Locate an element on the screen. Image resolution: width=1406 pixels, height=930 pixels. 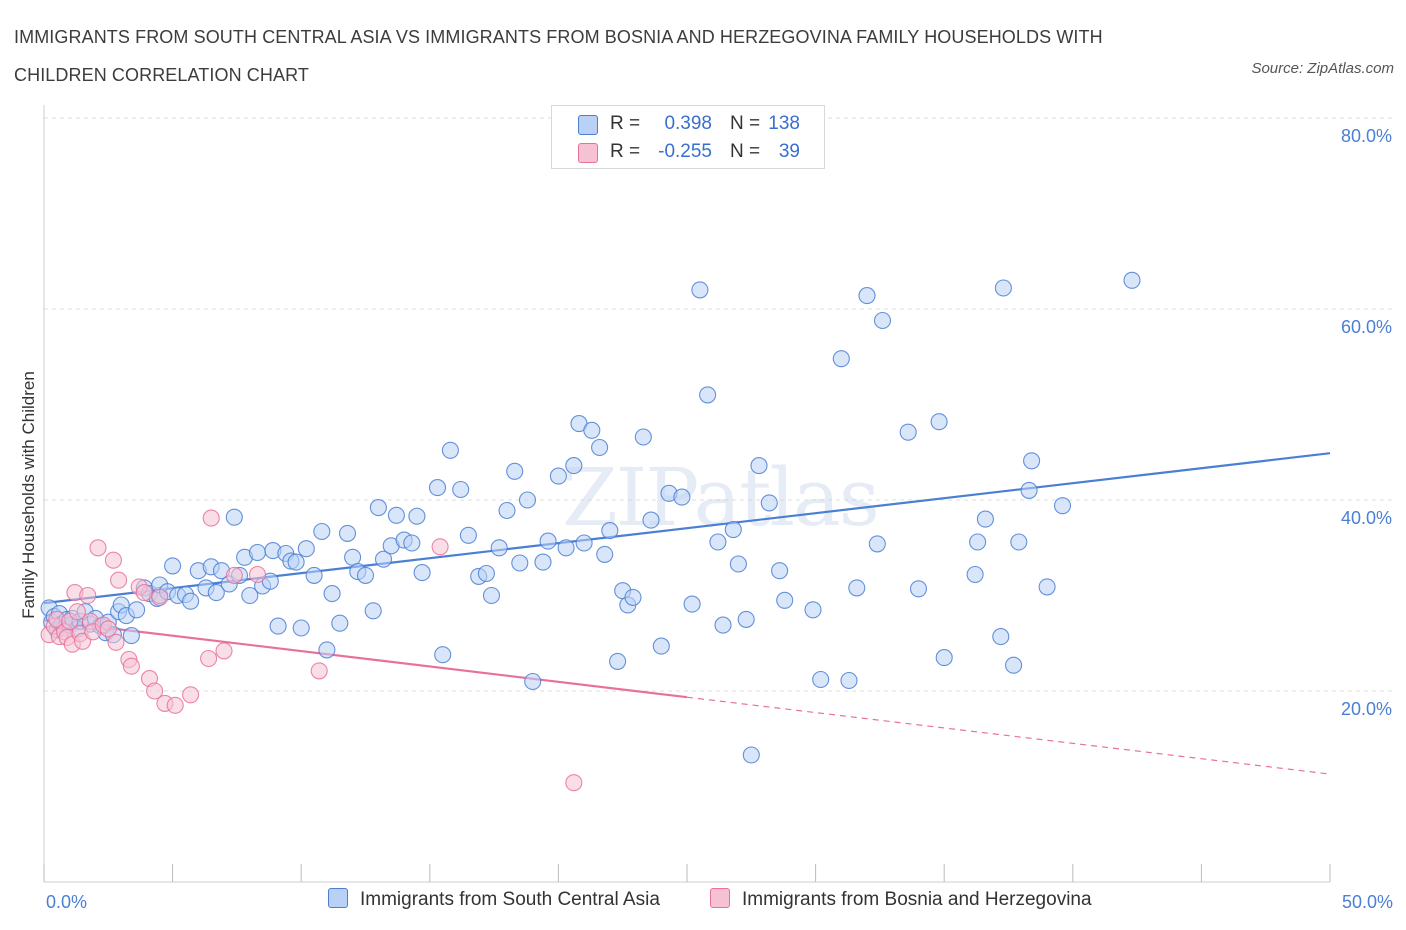
bottom-legend-bosnia: Immigrants from Bosnia and Herzegovina is located at coordinates (901, 899).